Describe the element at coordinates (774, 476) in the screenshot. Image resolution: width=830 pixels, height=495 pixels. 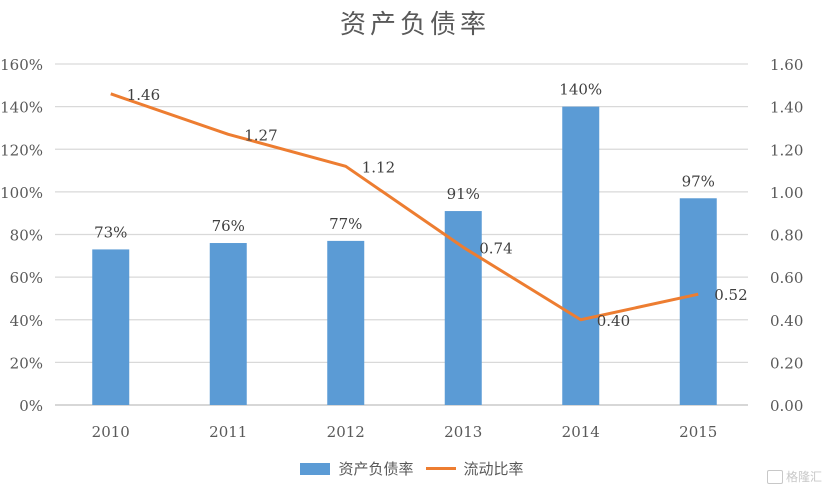
I see `watermark-logo-icon` at that location.